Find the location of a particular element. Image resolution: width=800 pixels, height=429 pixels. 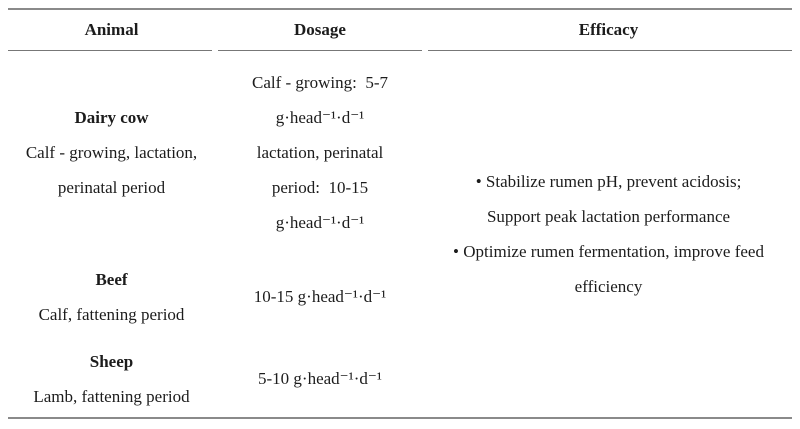

column-header-efficacy: Efficacy is located at coordinates (608, 30).